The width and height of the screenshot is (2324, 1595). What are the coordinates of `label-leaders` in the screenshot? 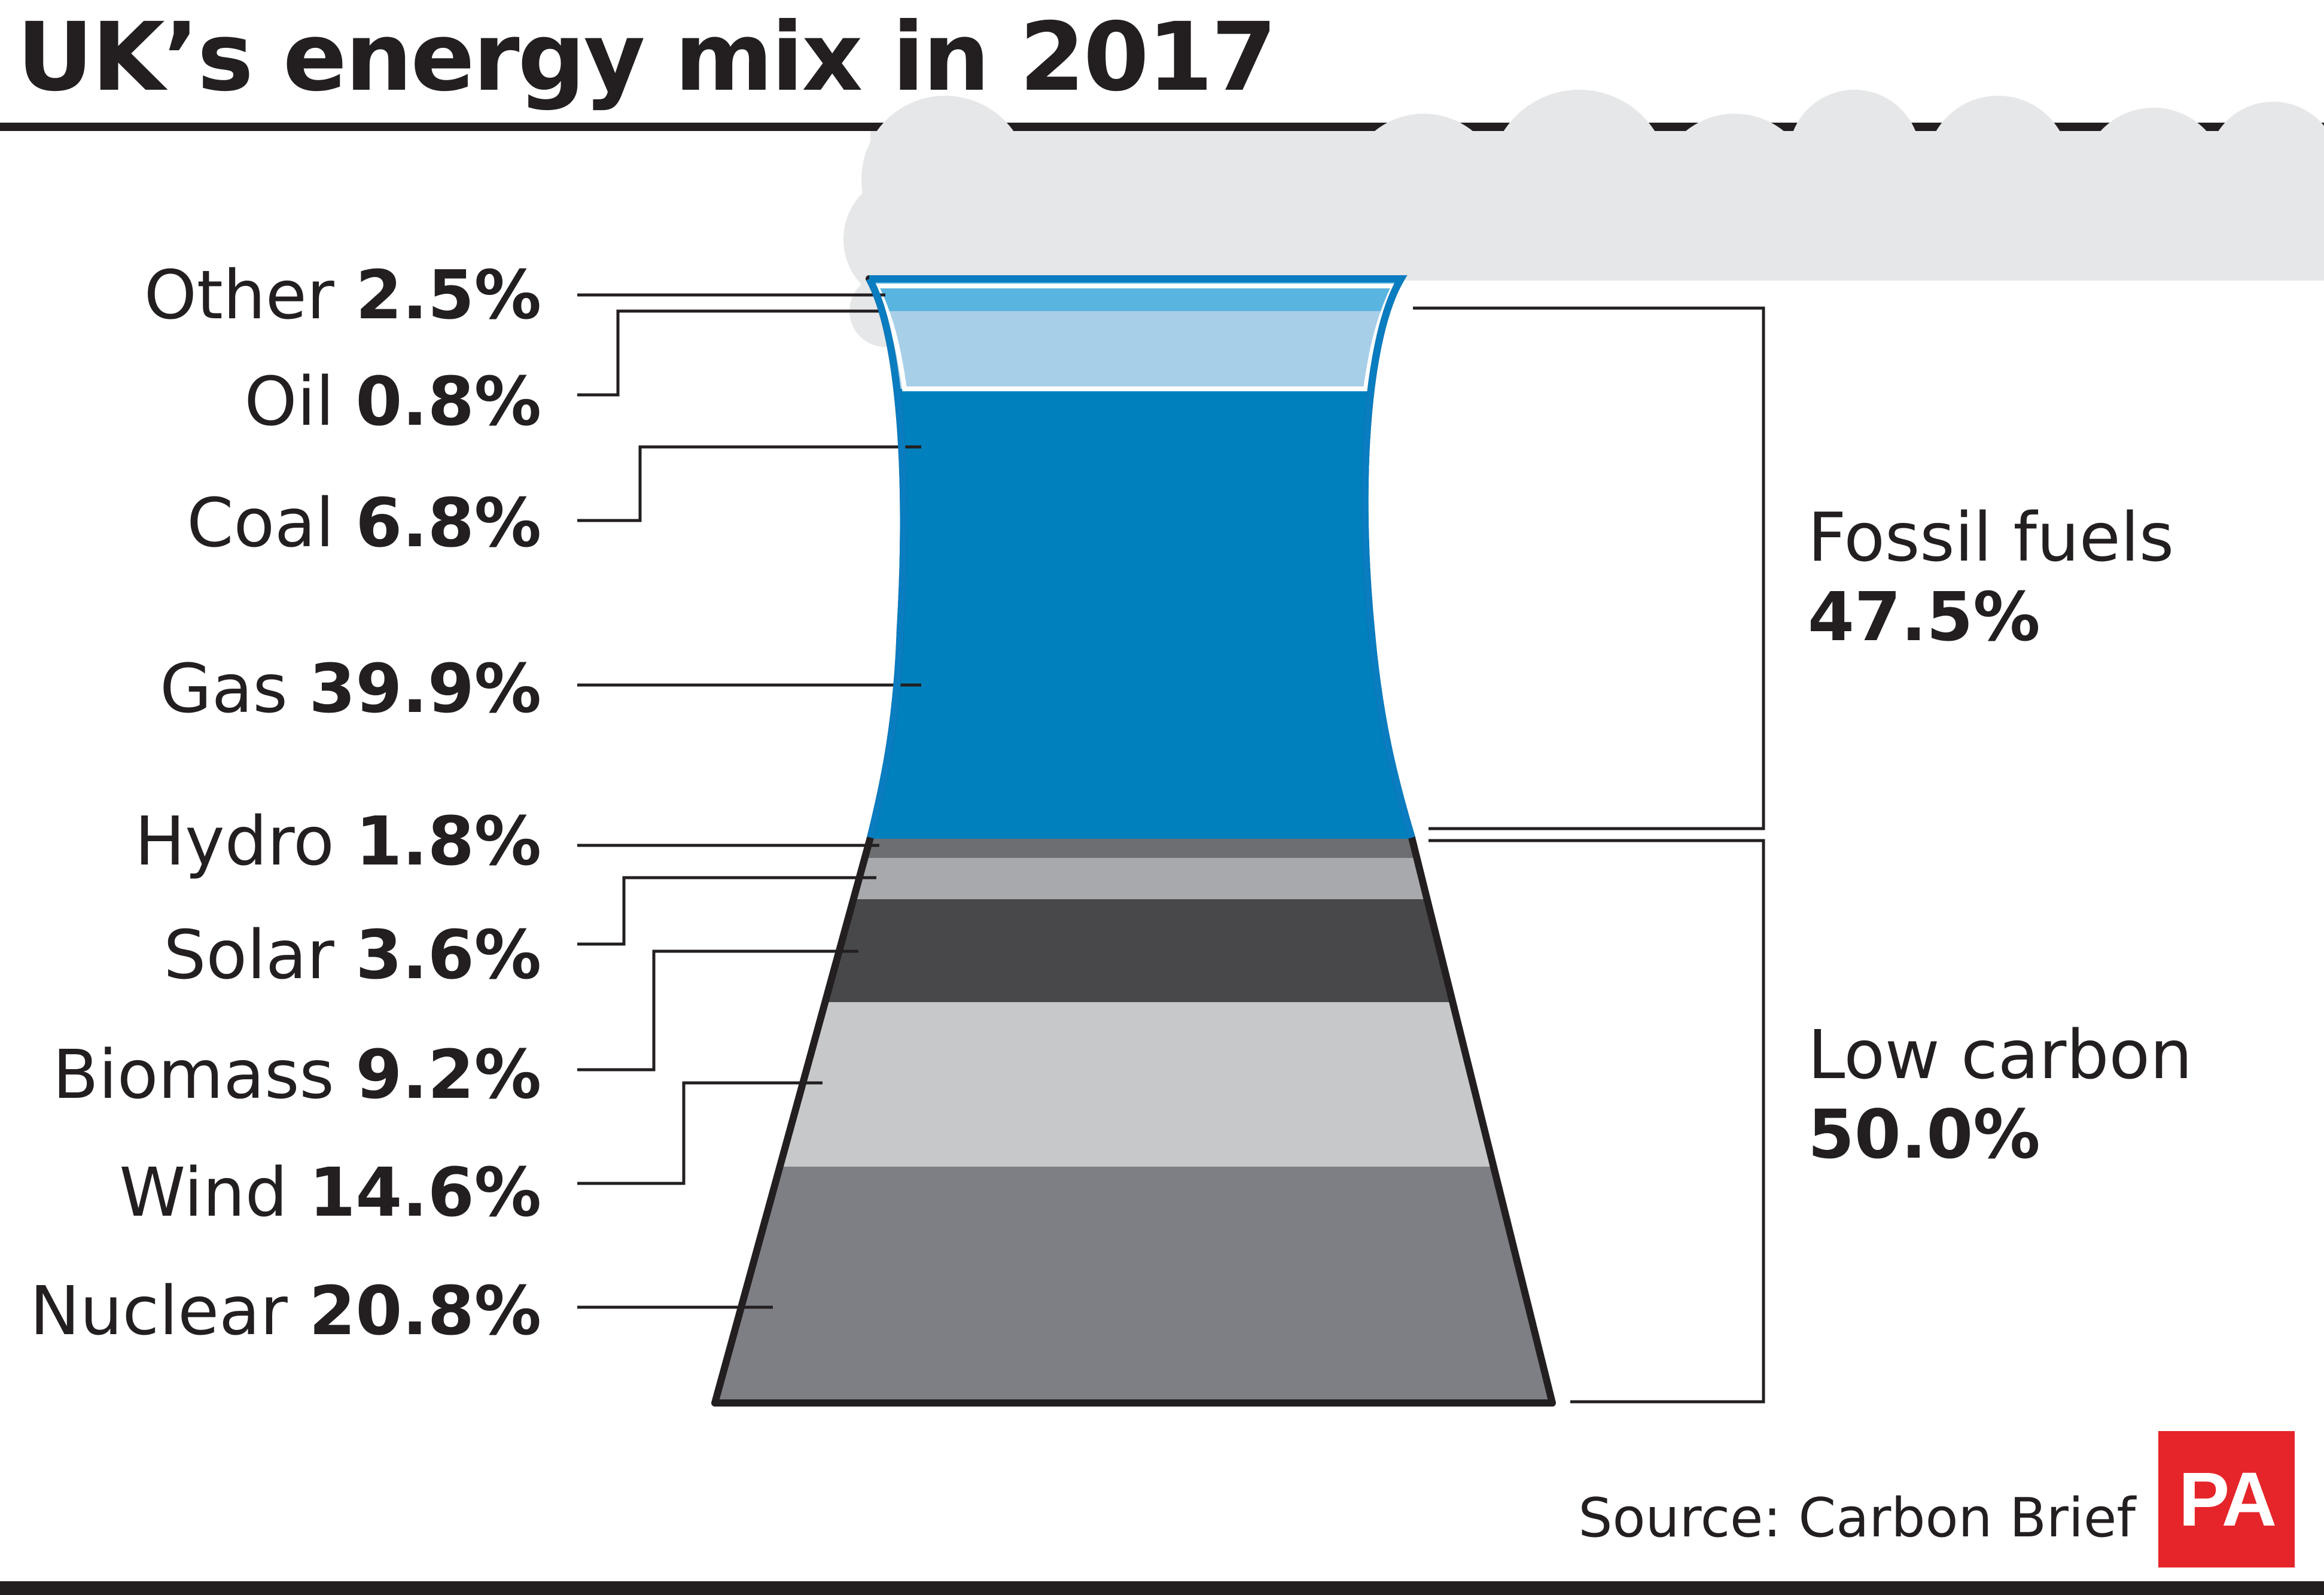 It's located at (749, 801).